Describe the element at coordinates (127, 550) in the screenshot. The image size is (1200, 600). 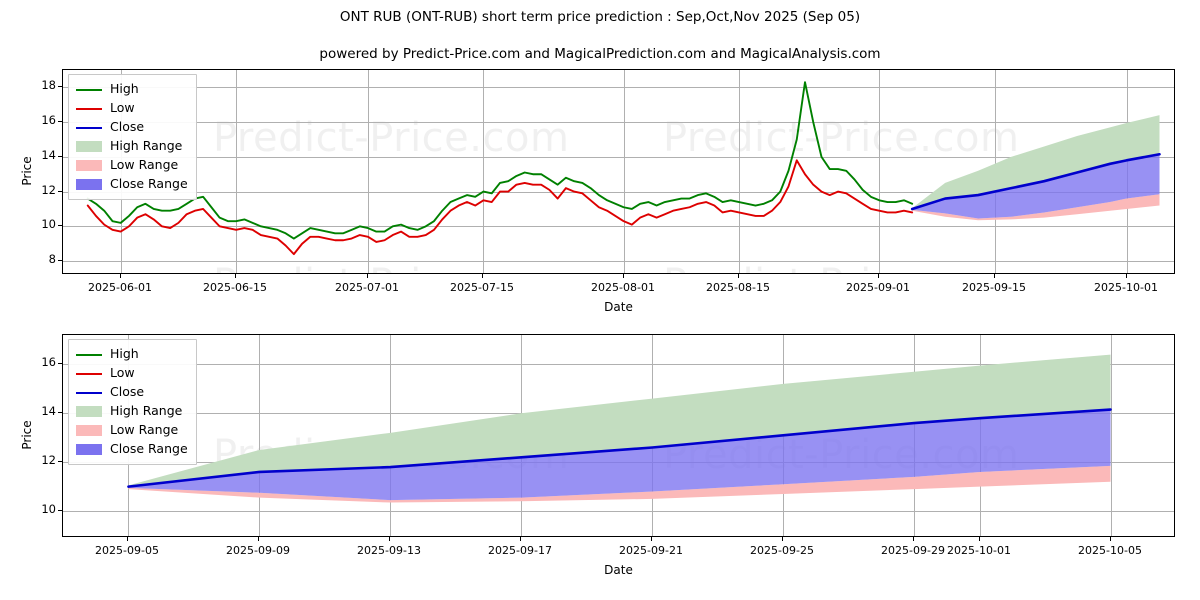
I see `x-tick-label: 2025-09-05` at that location.